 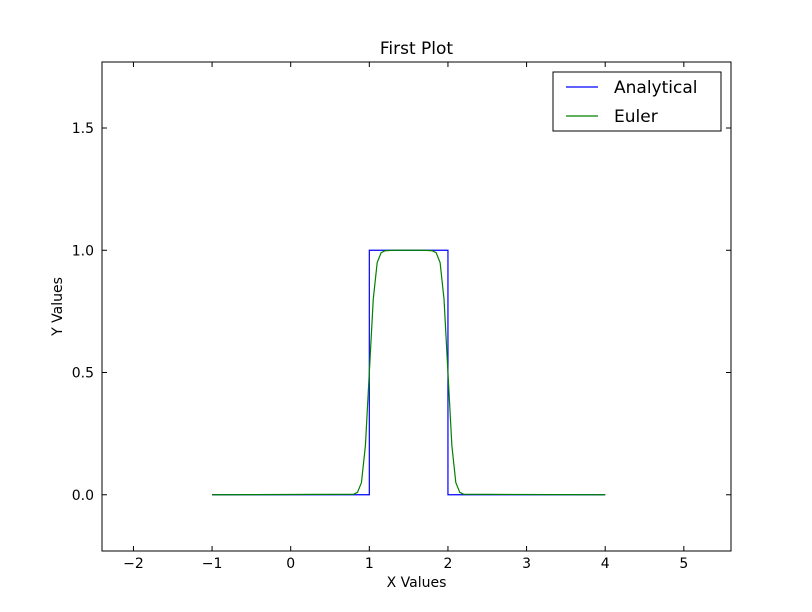 What do you see at coordinates (83, 496) in the screenshot?
I see `y-tick-label: 0.0` at bounding box center [83, 496].